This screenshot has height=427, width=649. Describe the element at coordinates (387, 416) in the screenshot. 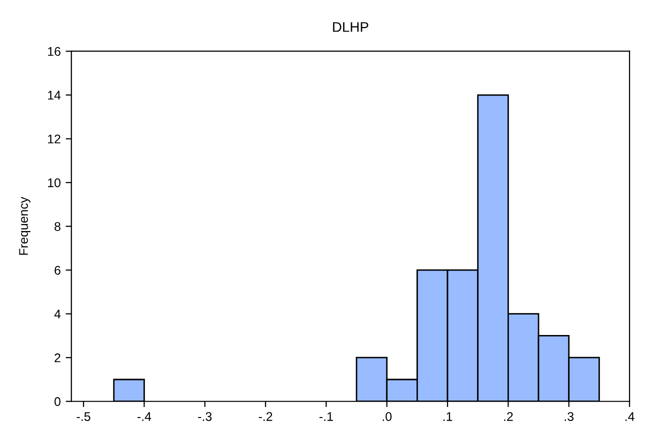

I see `x-tick-label: .0` at that location.